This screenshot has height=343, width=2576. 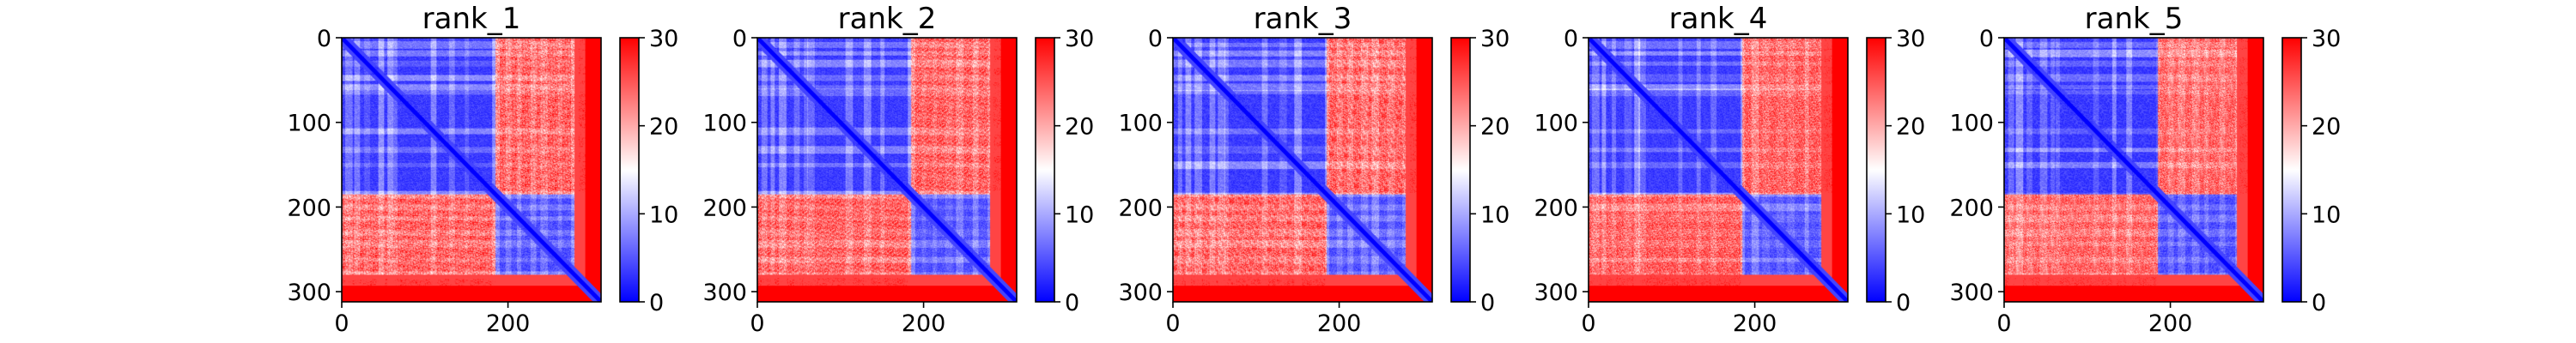 What do you see at coordinates (472, 19) in the screenshot?
I see `panel-title: rank_1` at bounding box center [472, 19].